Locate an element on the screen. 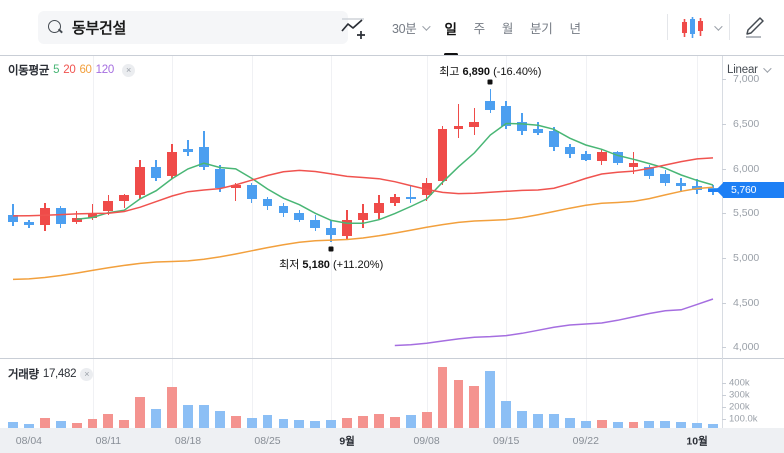 The height and width of the screenshot is (453, 784). period-일: 일 is located at coordinates (450, 37).